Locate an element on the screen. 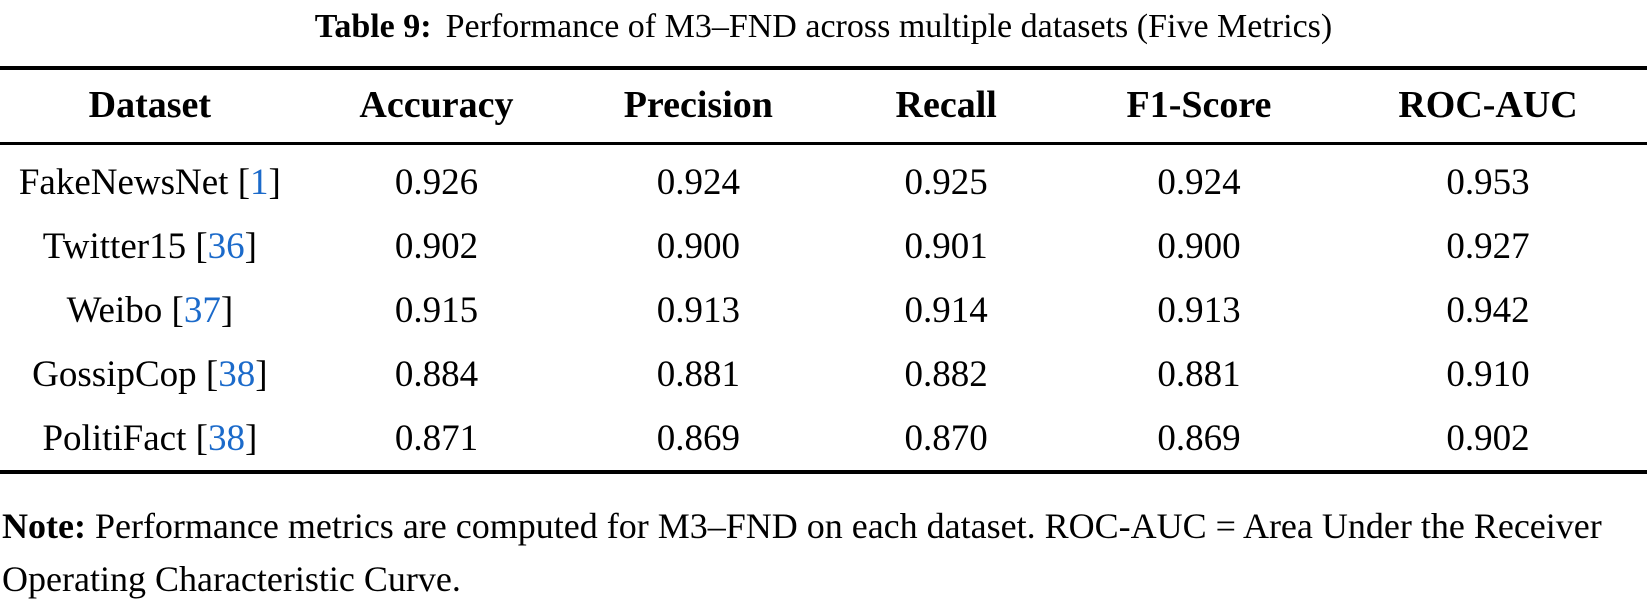  dataset-name: Weibo is located at coordinates (114, 310).